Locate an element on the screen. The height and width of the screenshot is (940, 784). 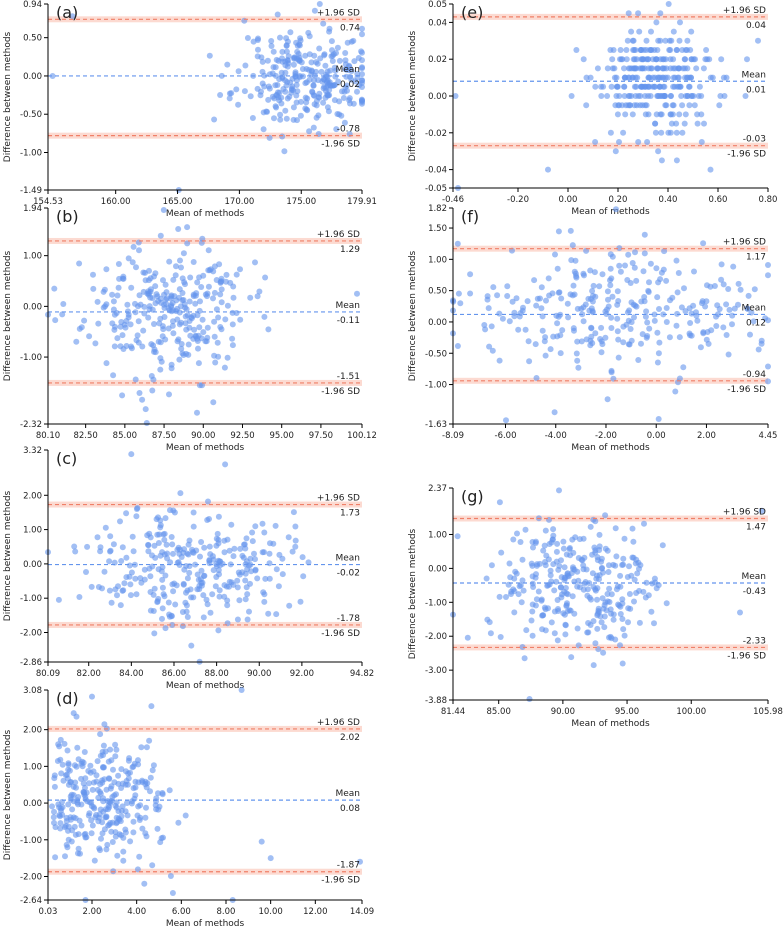
lower-limit-value: -1.51 is located at coordinates (348, 377).